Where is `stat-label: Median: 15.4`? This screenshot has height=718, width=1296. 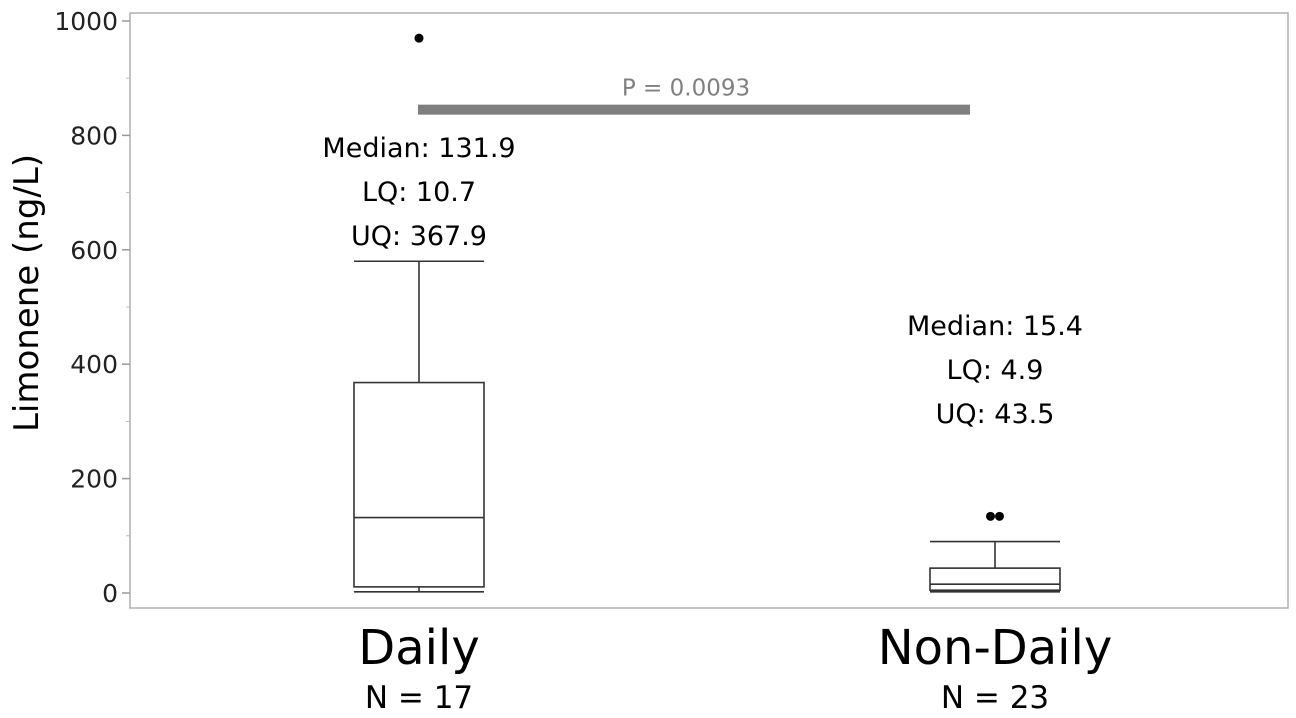 stat-label: Median: 15.4 is located at coordinates (995, 326).